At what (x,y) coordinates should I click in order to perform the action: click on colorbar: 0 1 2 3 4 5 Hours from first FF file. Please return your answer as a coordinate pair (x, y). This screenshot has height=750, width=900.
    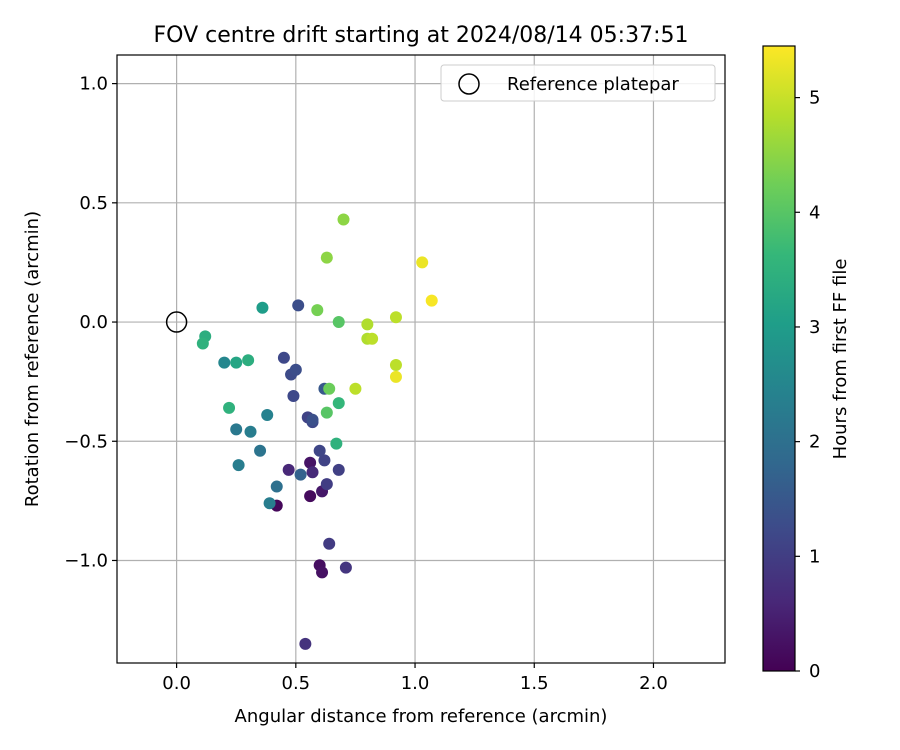
    Looking at the image, I should click on (806, 363).